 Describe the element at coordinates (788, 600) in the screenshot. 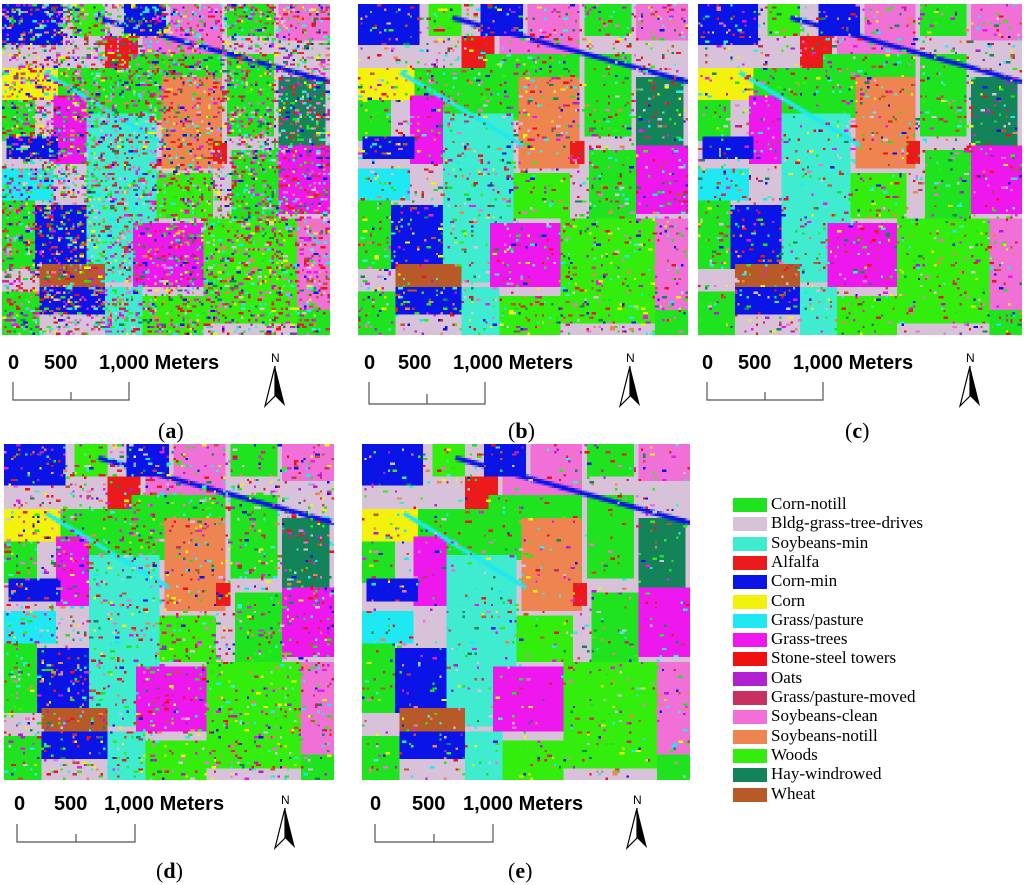

I see `legend-label: Corn` at that location.